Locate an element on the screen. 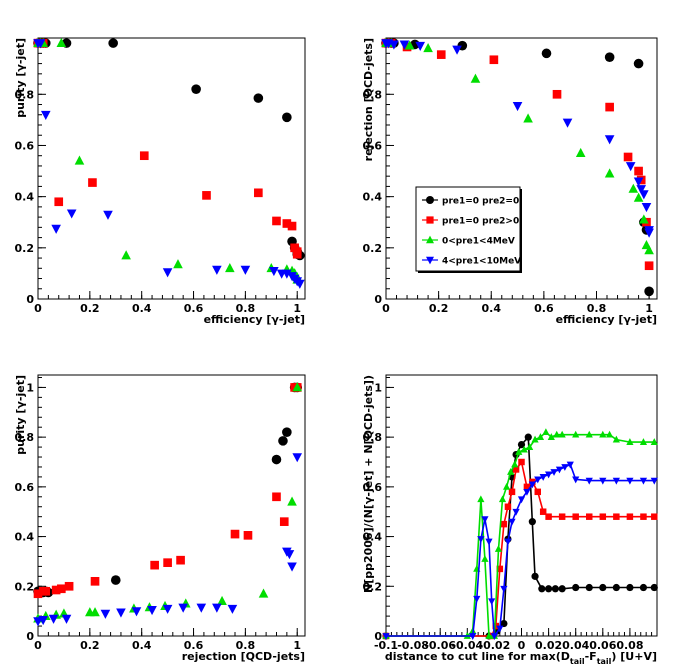  x-axis-label: rejection [QCD-jets] is located at coordinates (243, 656).